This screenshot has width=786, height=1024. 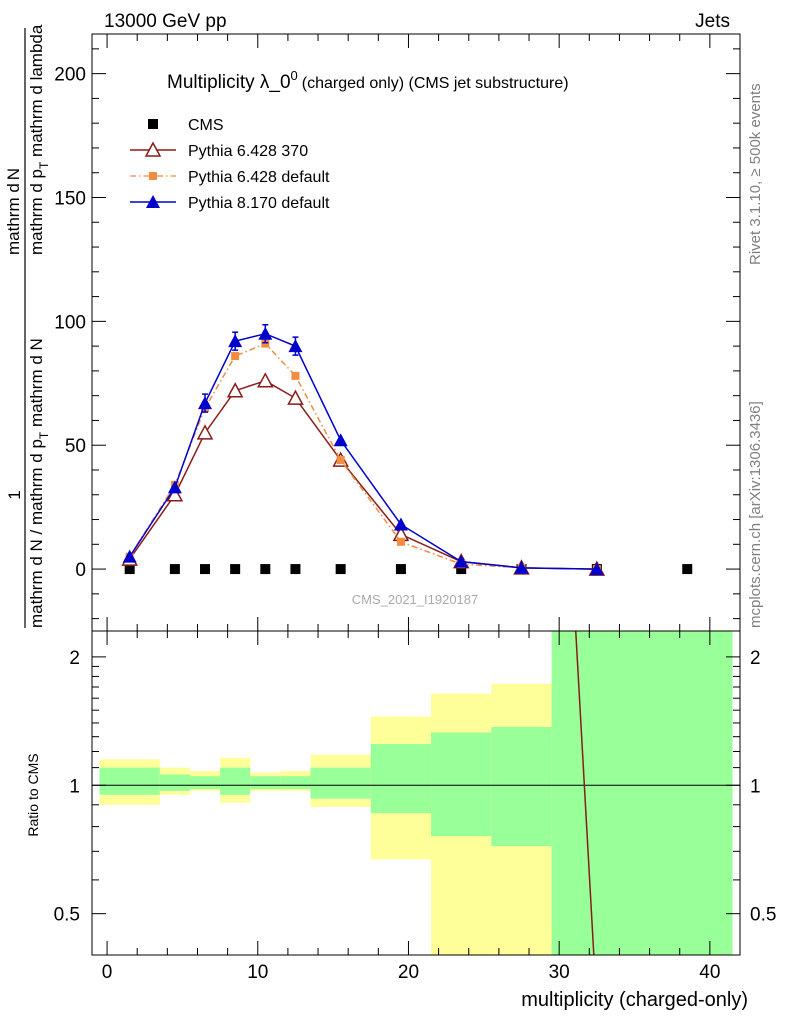 I want to click on header-right: Jets, so click(x=712, y=21).